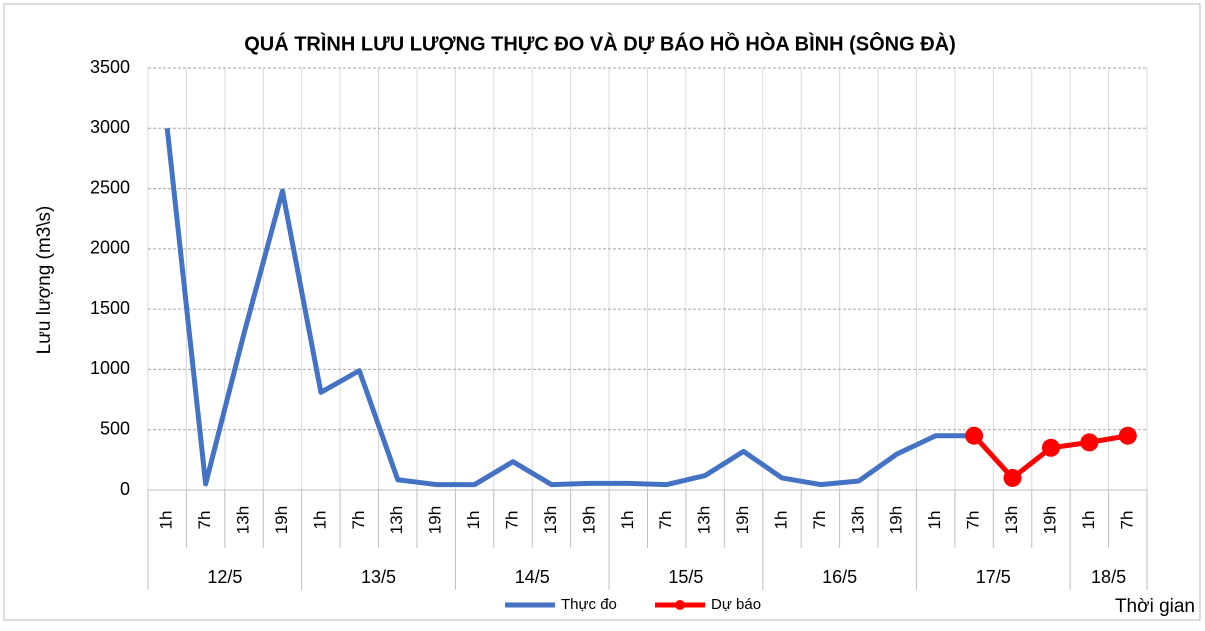 Image resolution: width=1205 pixels, height=631 pixels. Describe the element at coordinates (110, 187) in the screenshot. I see `y-tick-label: 2500` at that location.